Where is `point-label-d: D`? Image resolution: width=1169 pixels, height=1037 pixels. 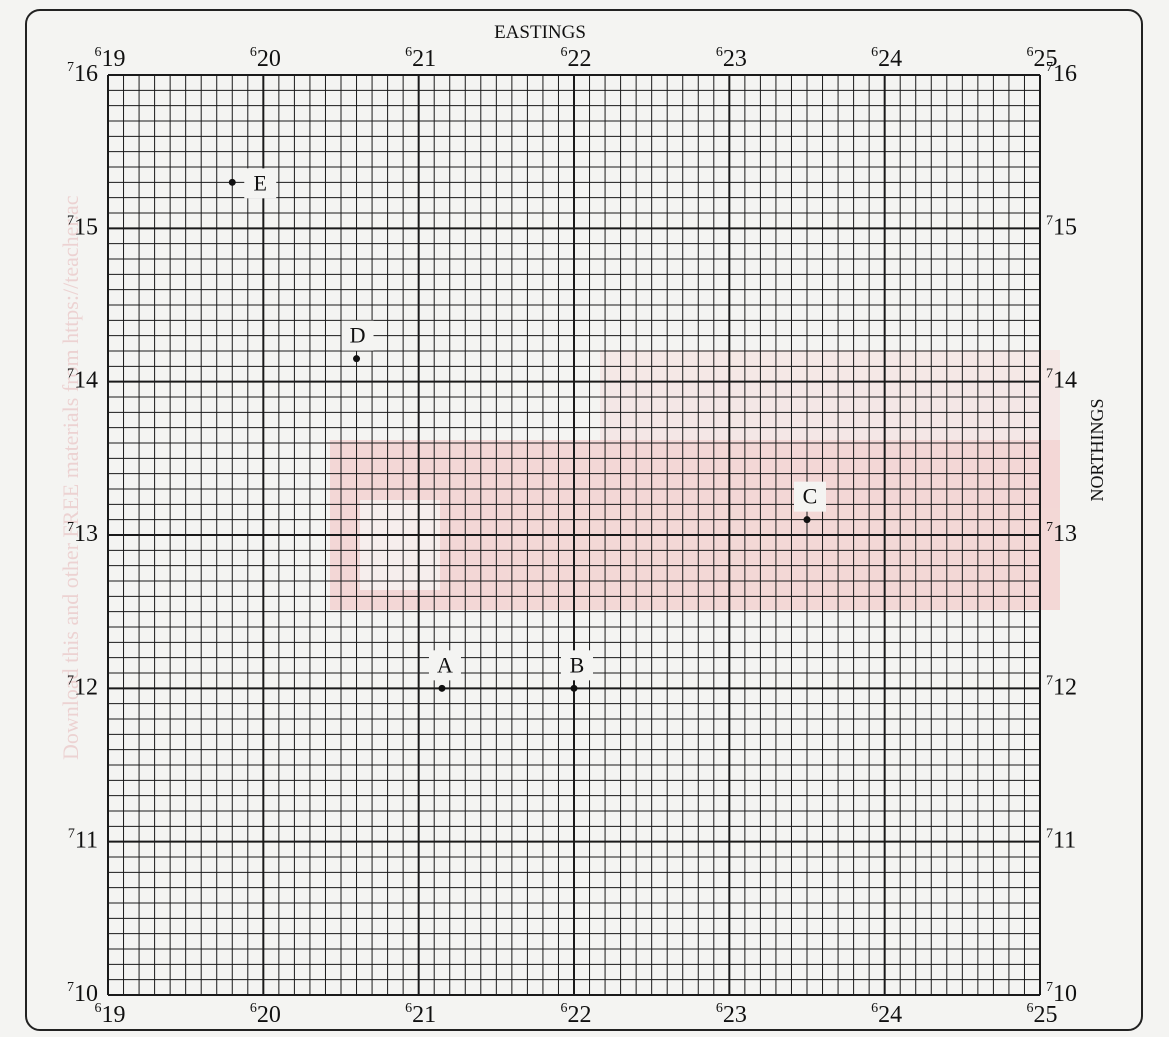
point-label-d: D is located at coordinates (358, 335).